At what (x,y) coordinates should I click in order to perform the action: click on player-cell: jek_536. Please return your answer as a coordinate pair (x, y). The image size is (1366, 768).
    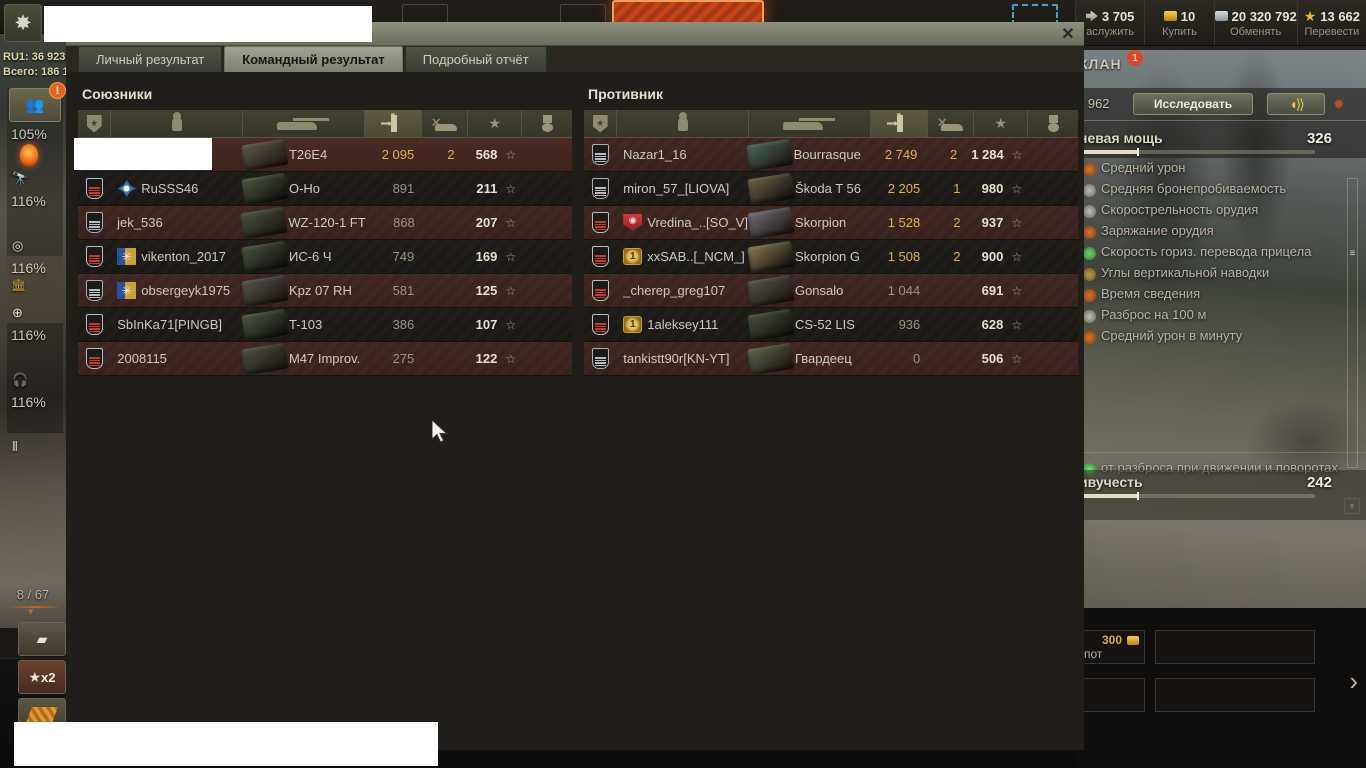
    Looking at the image, I should click on (176, 223).